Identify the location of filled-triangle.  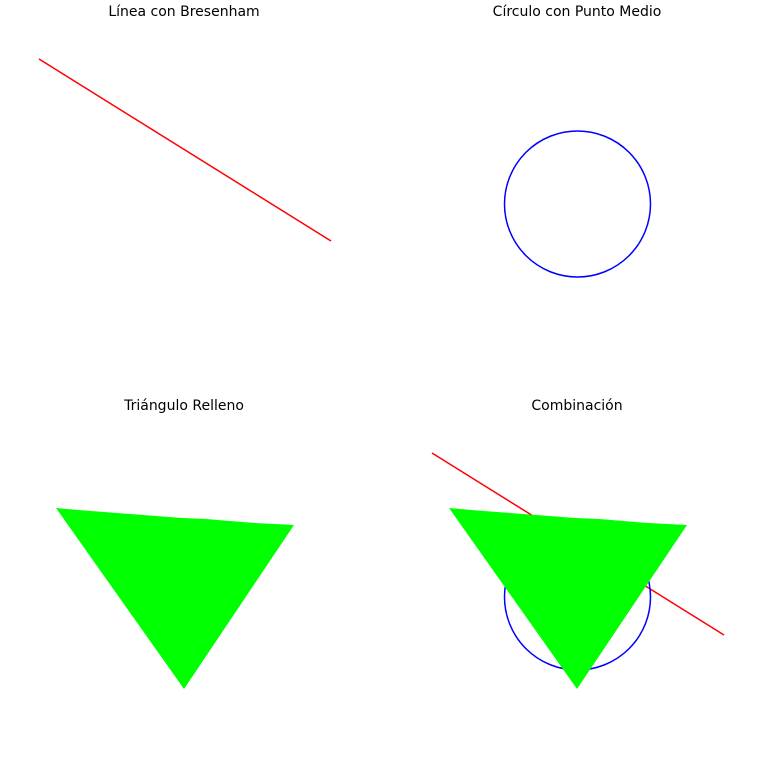
(175, 598).